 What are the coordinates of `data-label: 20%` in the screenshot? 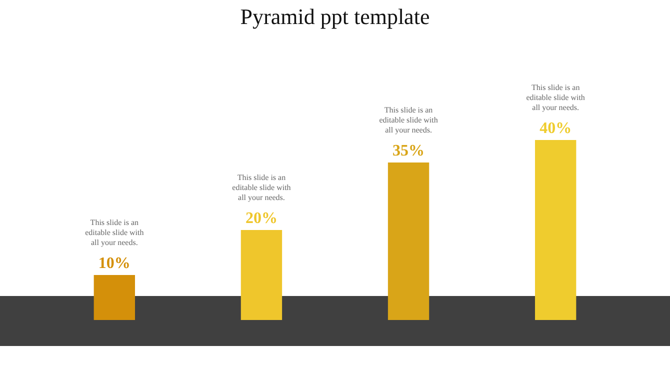 It's located at (261, 218).